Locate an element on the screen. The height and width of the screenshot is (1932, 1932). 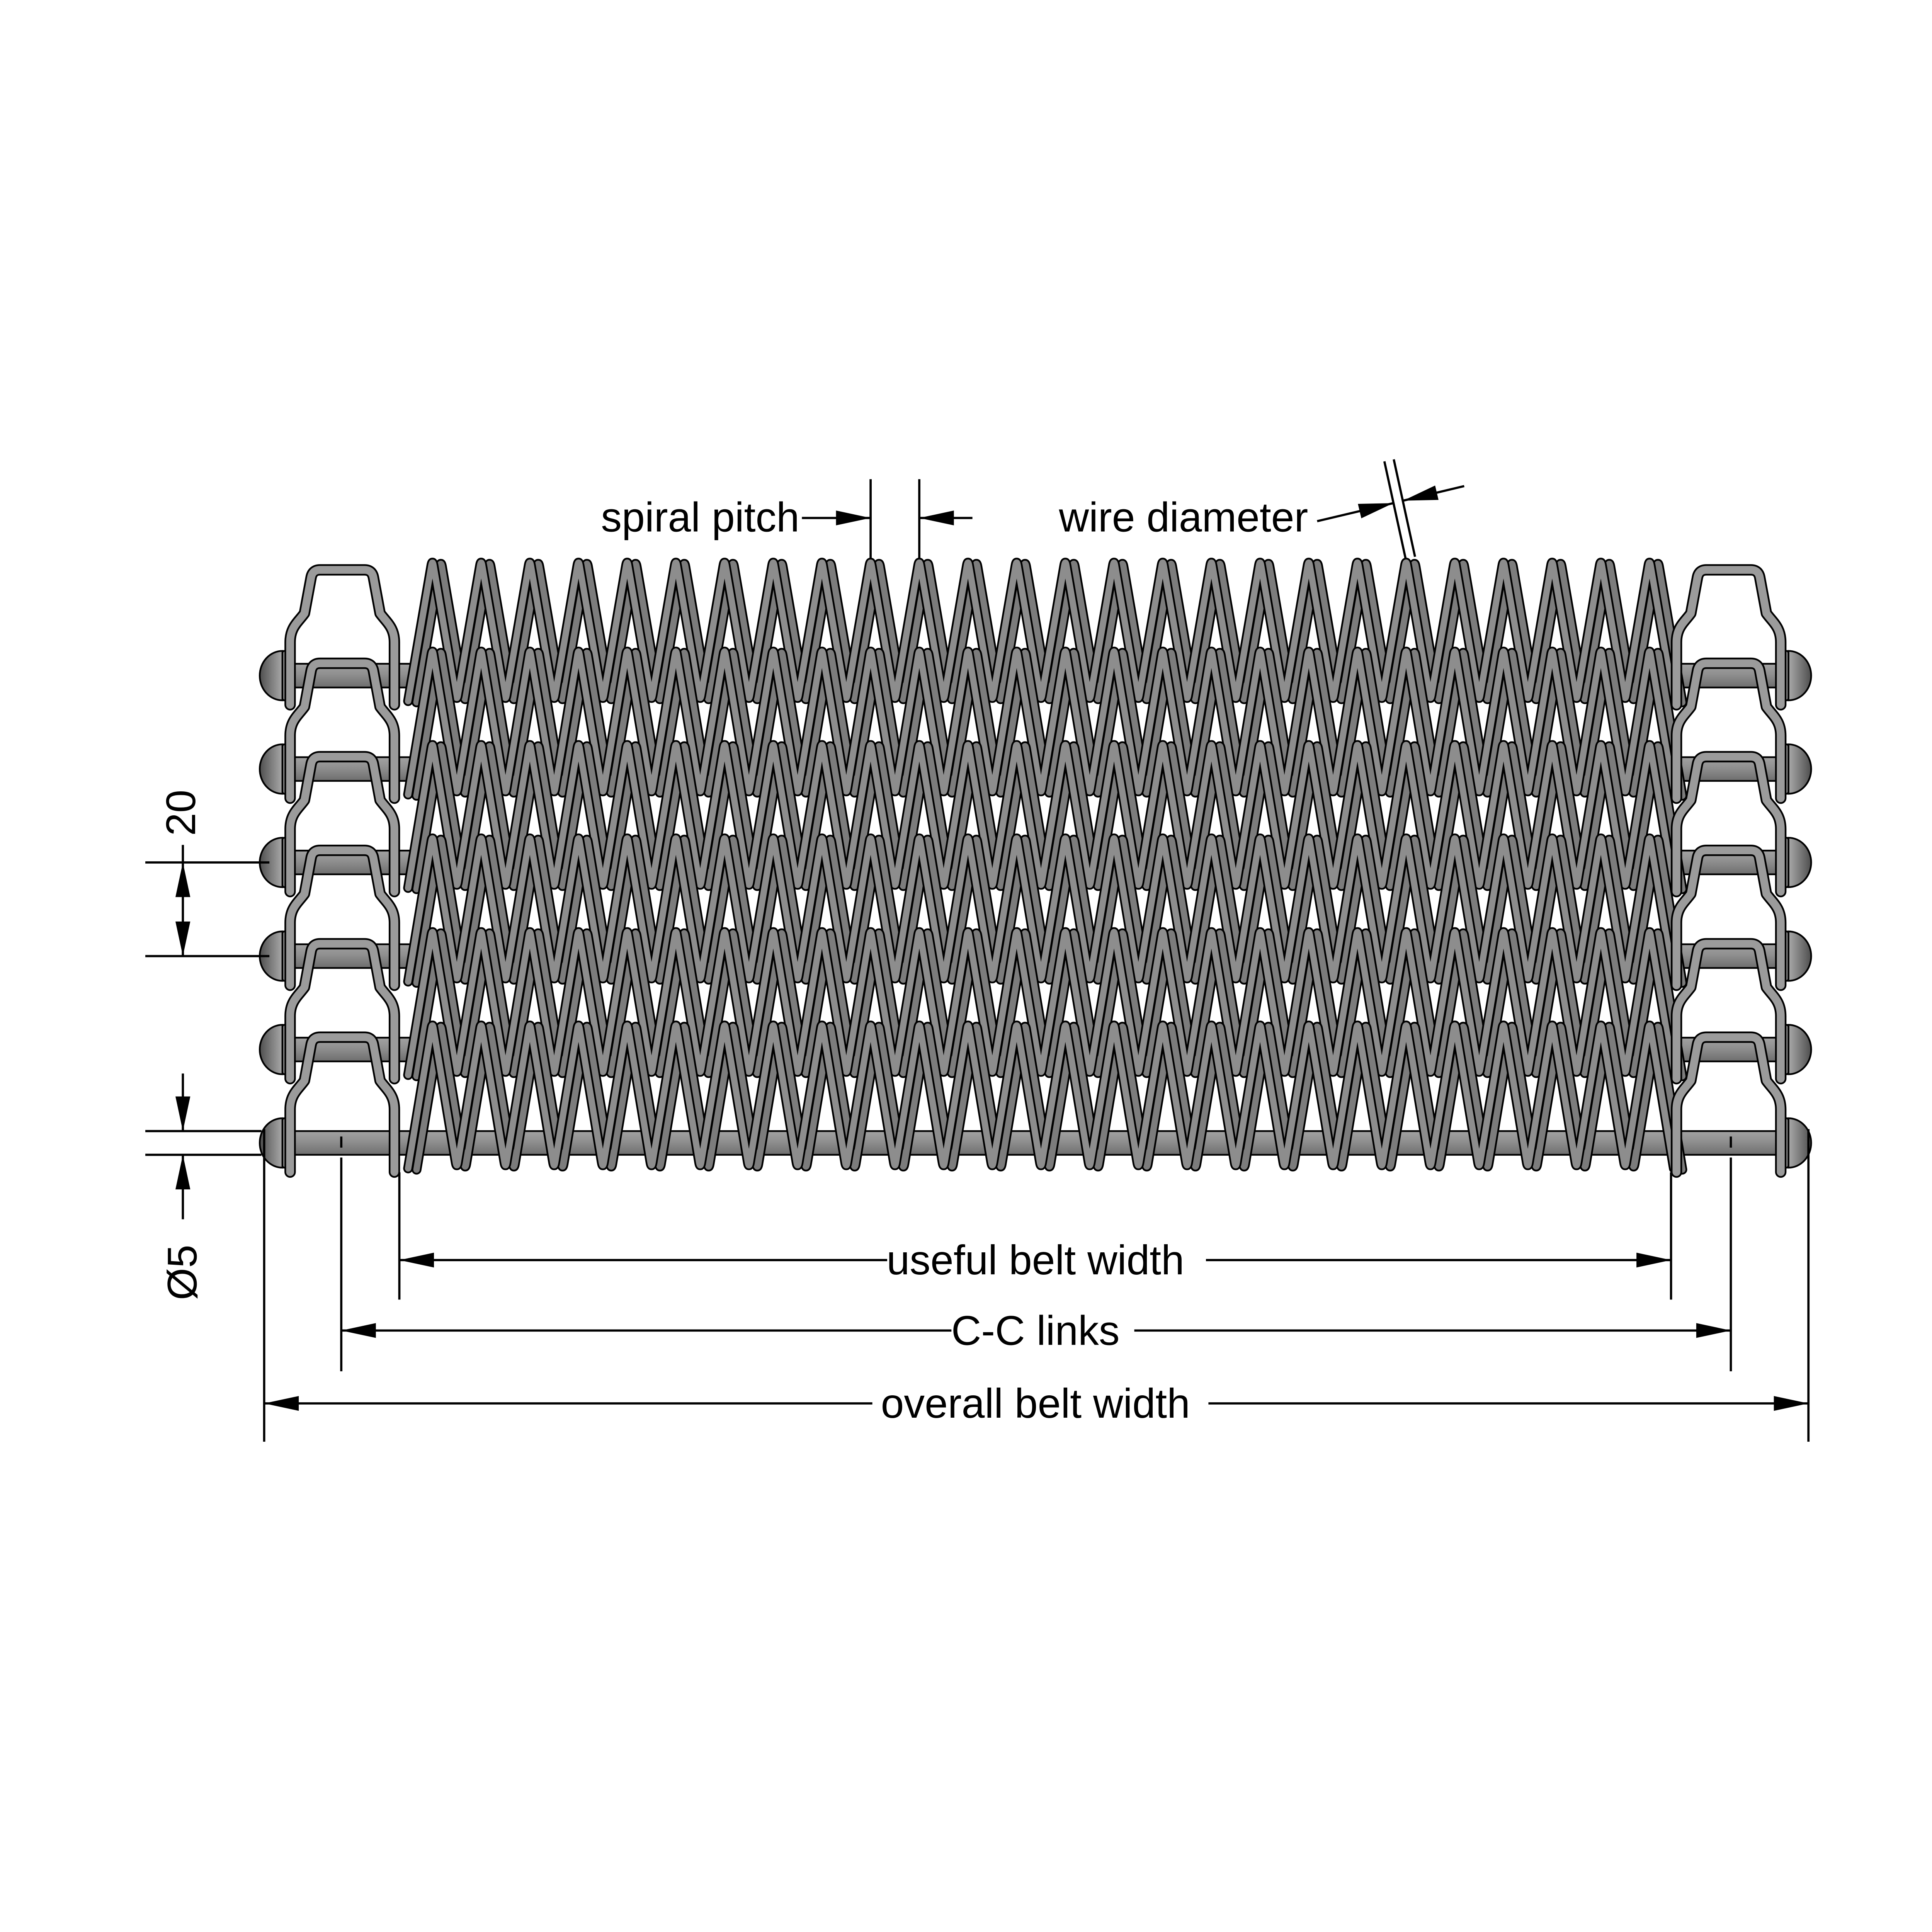
chain-links-right is located at coordinates (1728, 871).